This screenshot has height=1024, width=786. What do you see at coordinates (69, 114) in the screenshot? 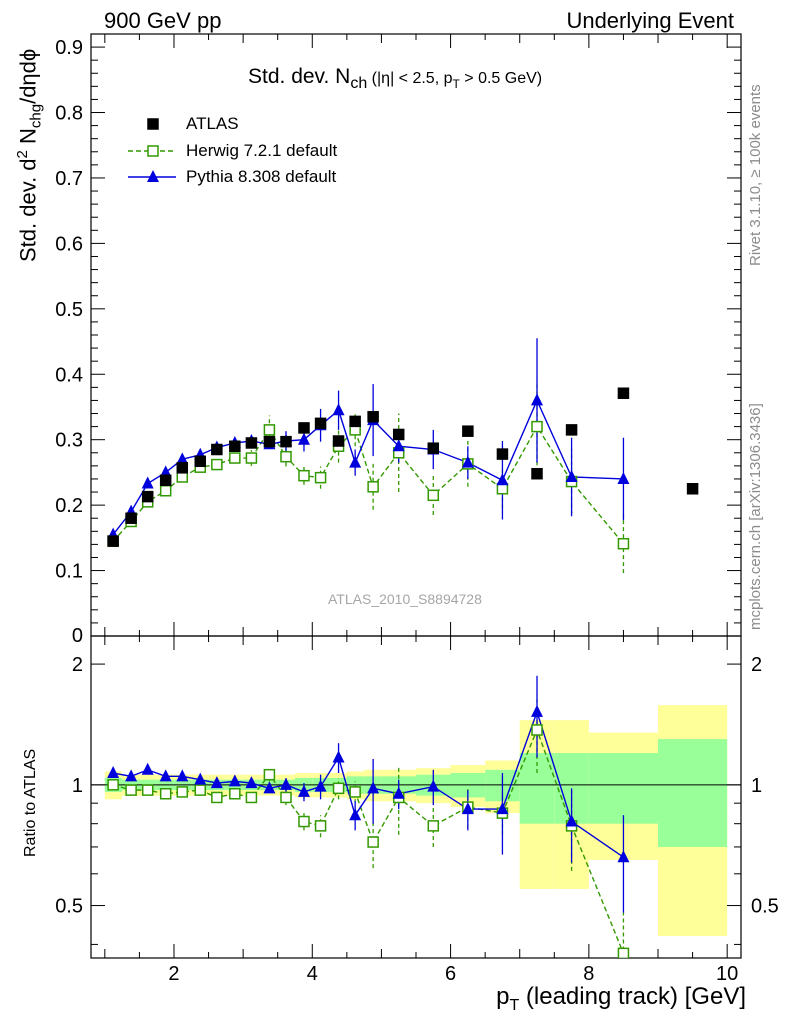
I see `y-tick-label: 0.8` at bounding box center [69, 114].